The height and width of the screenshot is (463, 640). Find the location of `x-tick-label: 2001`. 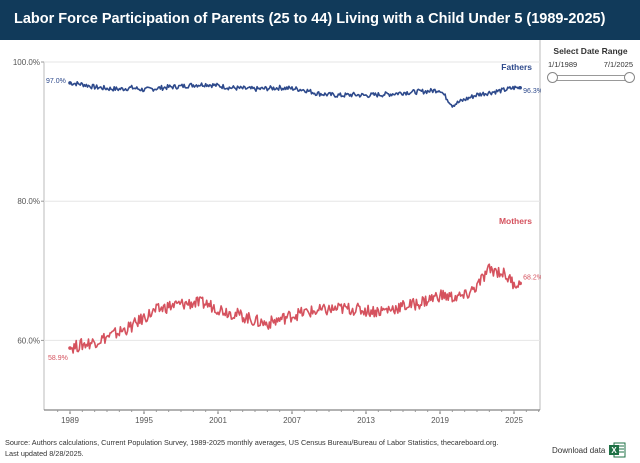

x-tick-label: 2001 is located at coordinates (218, 420).